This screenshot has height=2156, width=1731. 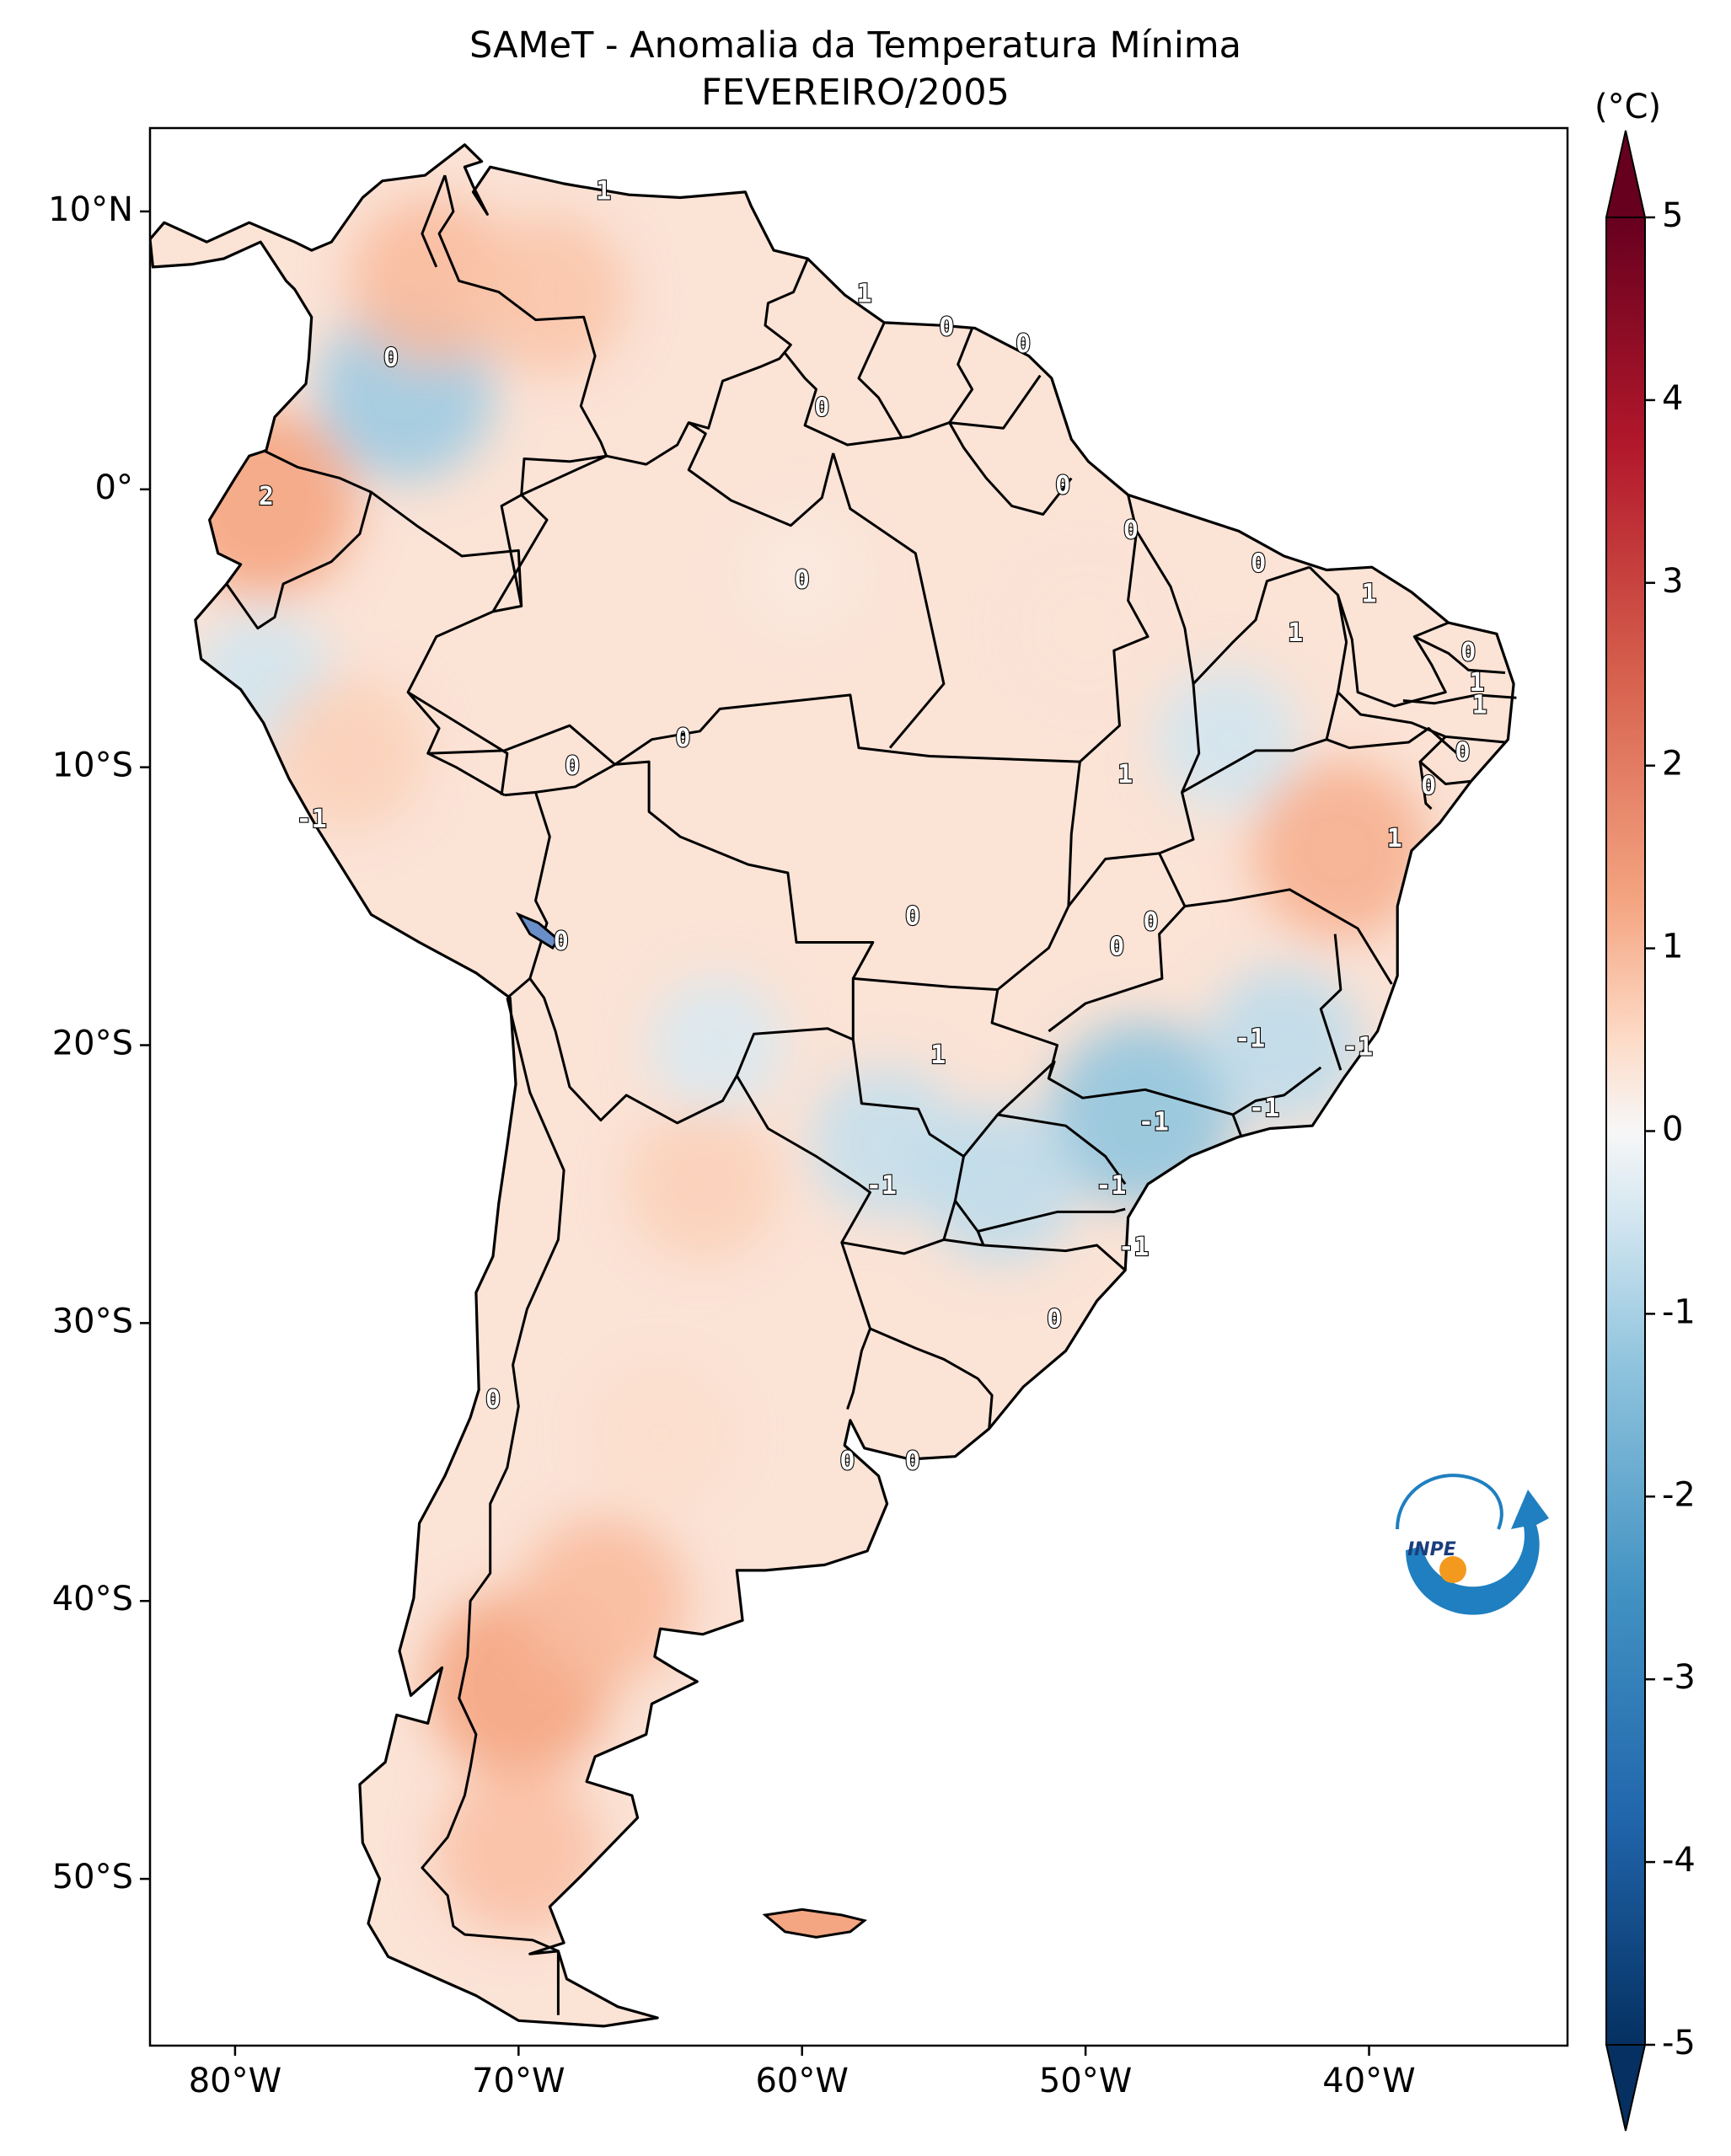 What do you see at coordinates (815, 1923) in the screenshot?
I see `falkland-islands` at bounding box center [815, 1923].